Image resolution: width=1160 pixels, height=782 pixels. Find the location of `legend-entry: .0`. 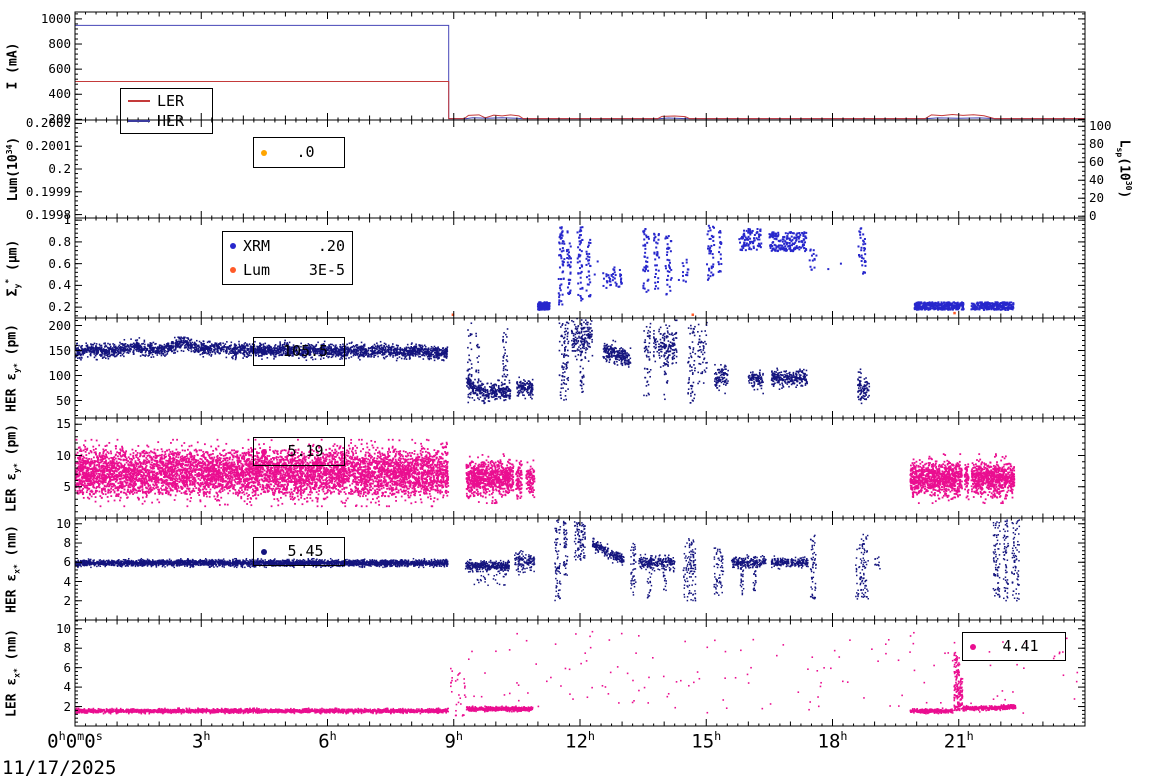

legend-entry: .0 is located at coordinates (299, 152).